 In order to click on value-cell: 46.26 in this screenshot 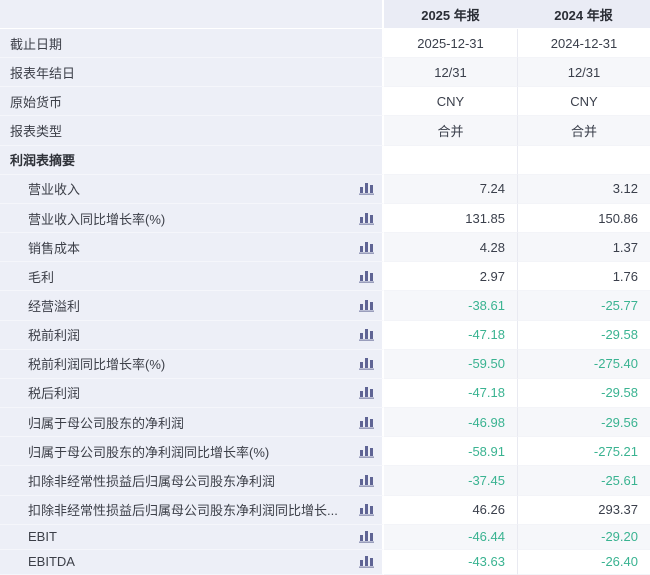, I will do `click(450, 510)`.